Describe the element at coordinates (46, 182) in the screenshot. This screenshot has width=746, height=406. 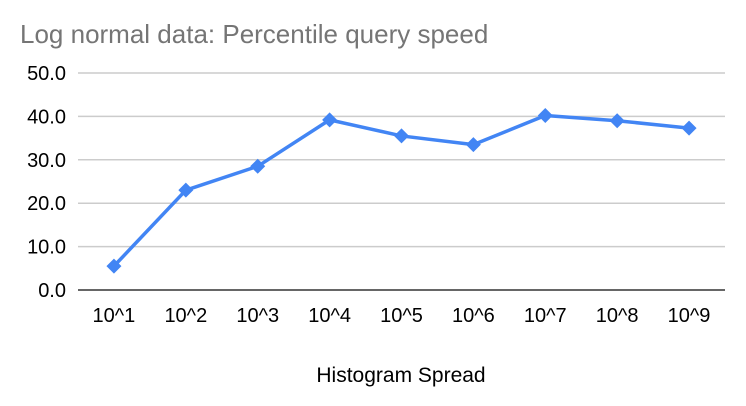
I see `y-axis-tick-labels: 0.0 10.0 20.0 30.0 40.0 50.0` at that location.